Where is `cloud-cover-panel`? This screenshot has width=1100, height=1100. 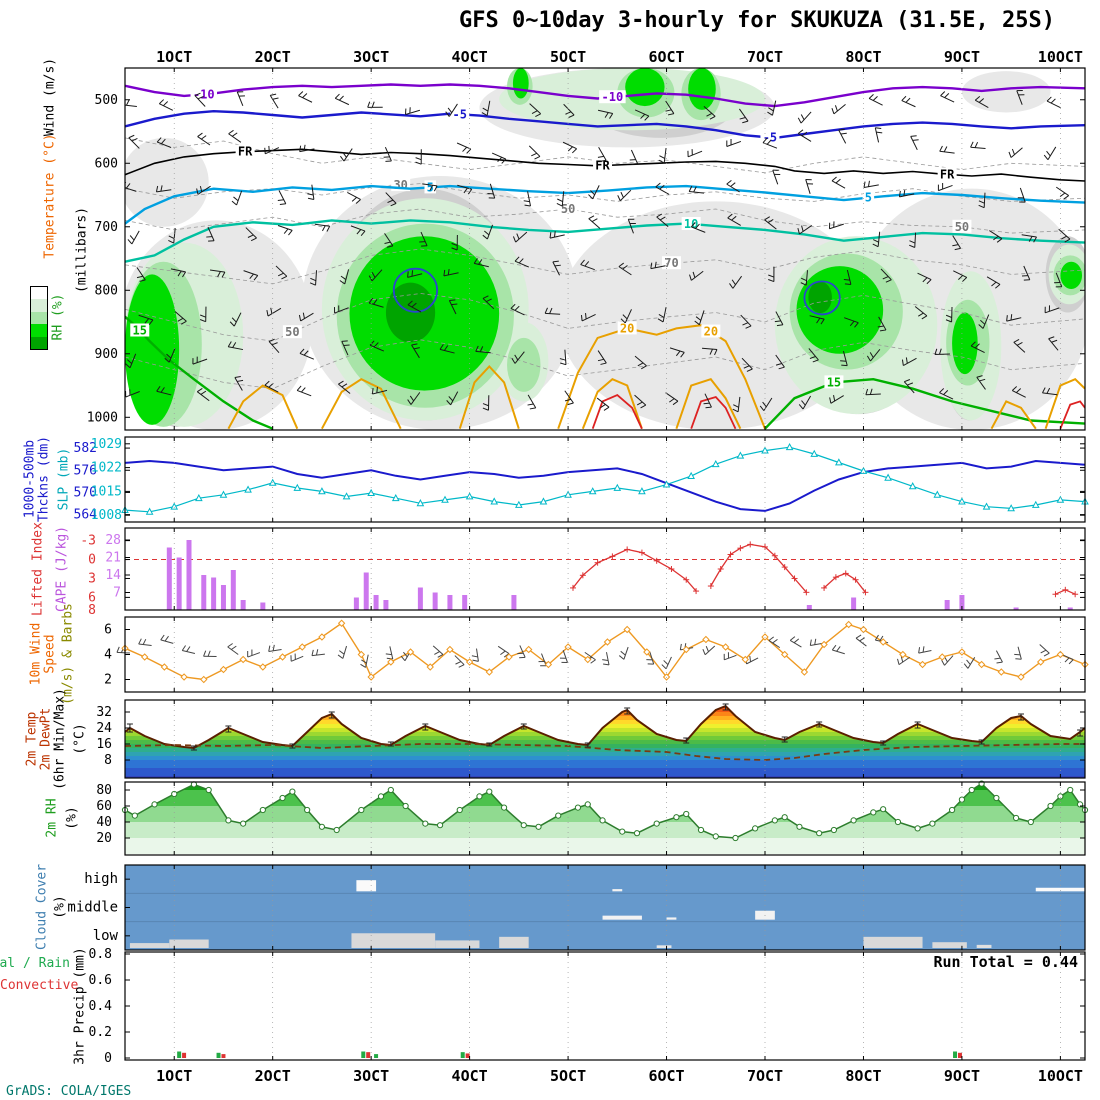 cloud-cover-panel is located at coordinates (605, 907).